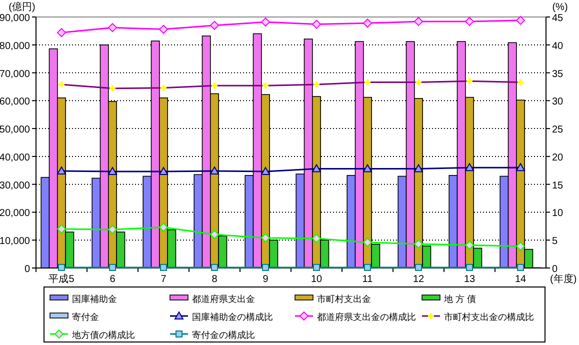 The width and height of the screenshot is (579, 345). Describe the element at coordinates (558, 74) in the screenshot. I see `y2-tick-label: 35` at that location.